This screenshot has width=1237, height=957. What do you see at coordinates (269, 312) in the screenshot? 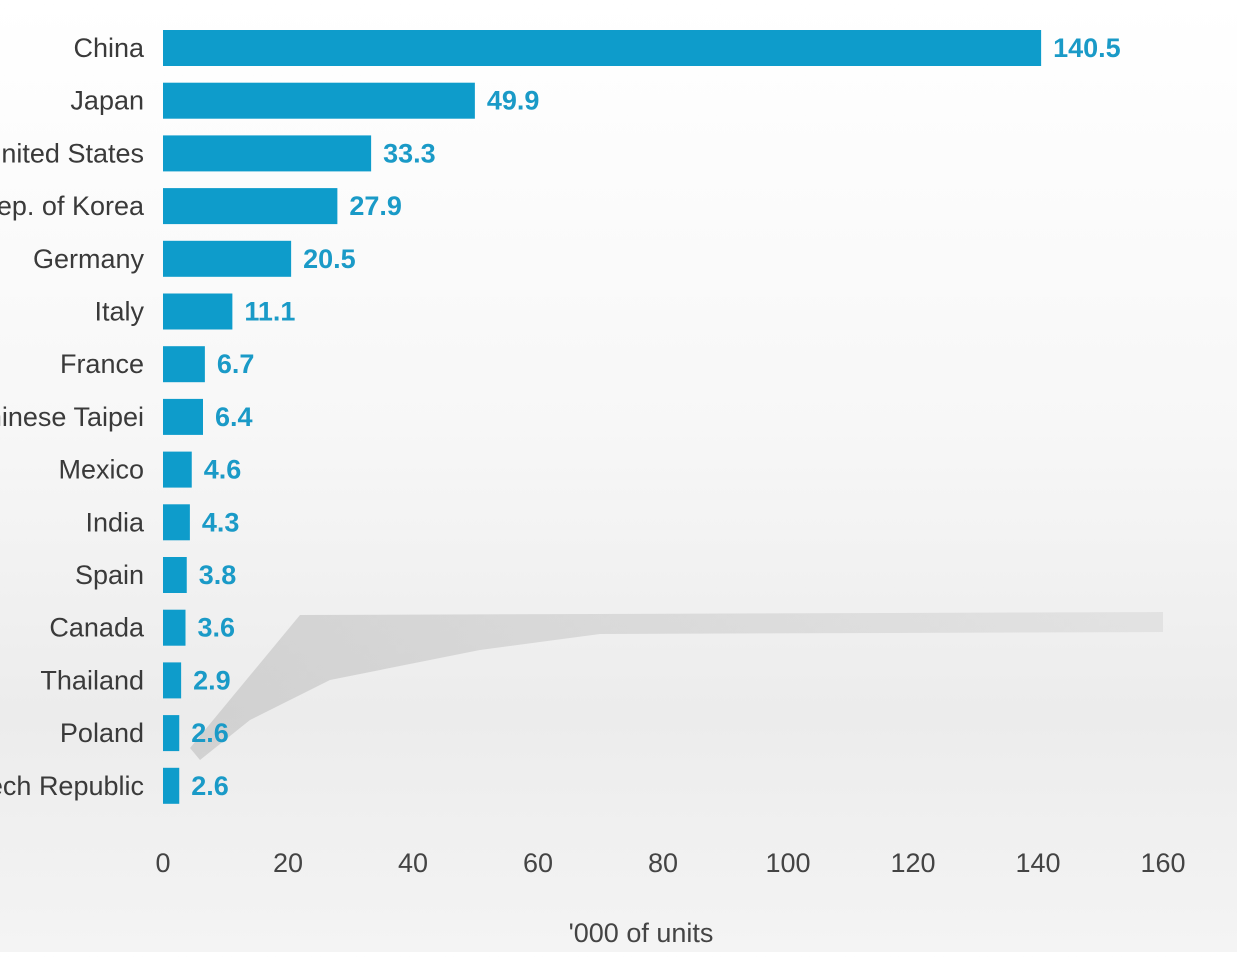
I see `value-label-italy: 11.1` at bounding box center [269, 312].